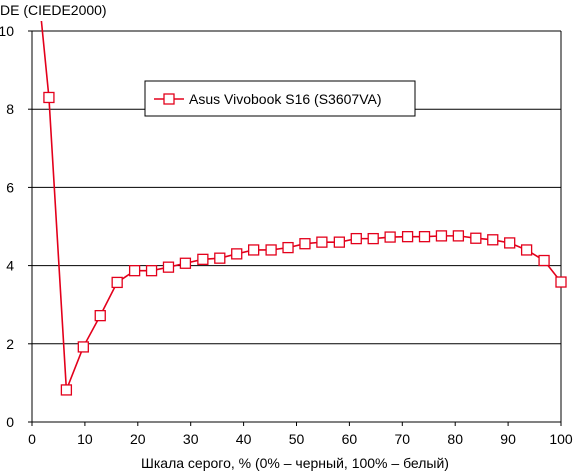 This screenshot has height=472, width=573. Describe the element at coordinates (285, 99) in the screenshot. I see `legend-label: Asus Vivobook S16 (S3607VA)` at that location.